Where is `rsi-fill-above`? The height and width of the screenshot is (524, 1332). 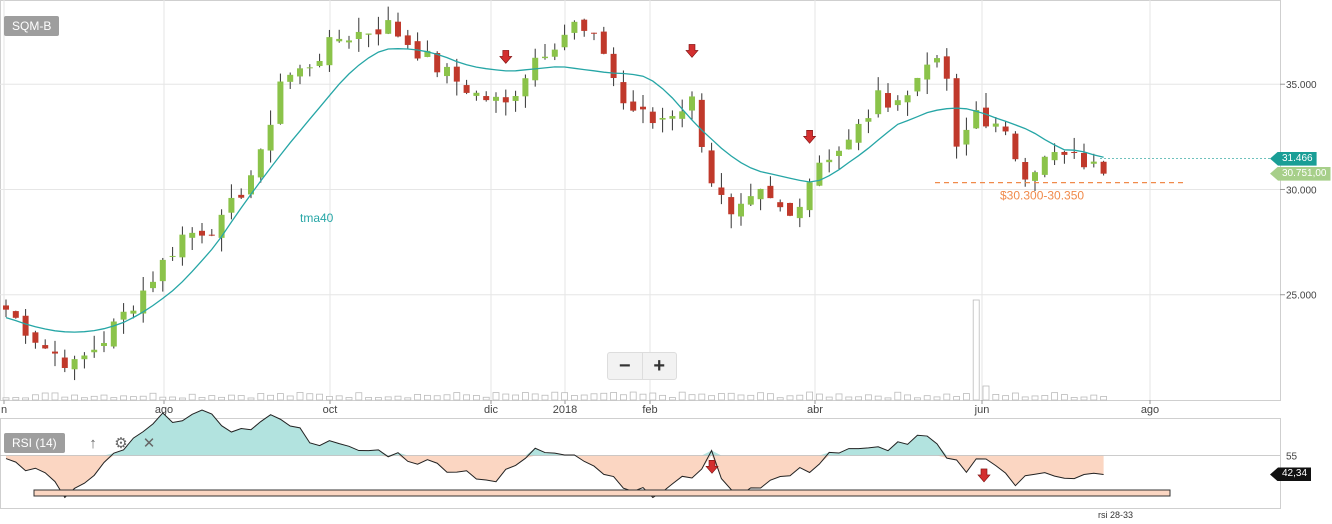 rsi-fill-above is located at coordinates (555, 432).